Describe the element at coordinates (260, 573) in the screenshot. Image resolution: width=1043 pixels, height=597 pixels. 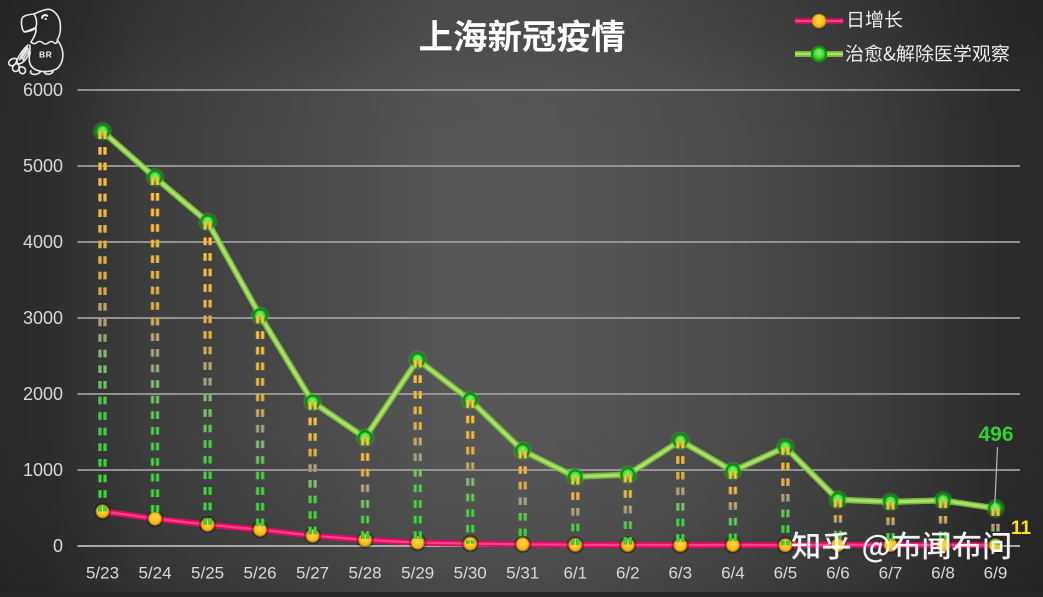
I see `svg-text: 5/26` at that location.